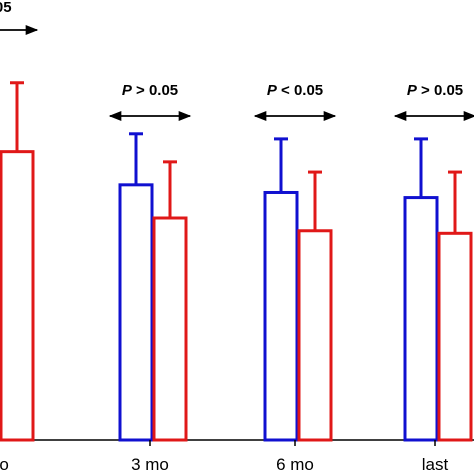 The image size is (474, 474). I want to click on x-tick-label: mo, so click(4, 464).